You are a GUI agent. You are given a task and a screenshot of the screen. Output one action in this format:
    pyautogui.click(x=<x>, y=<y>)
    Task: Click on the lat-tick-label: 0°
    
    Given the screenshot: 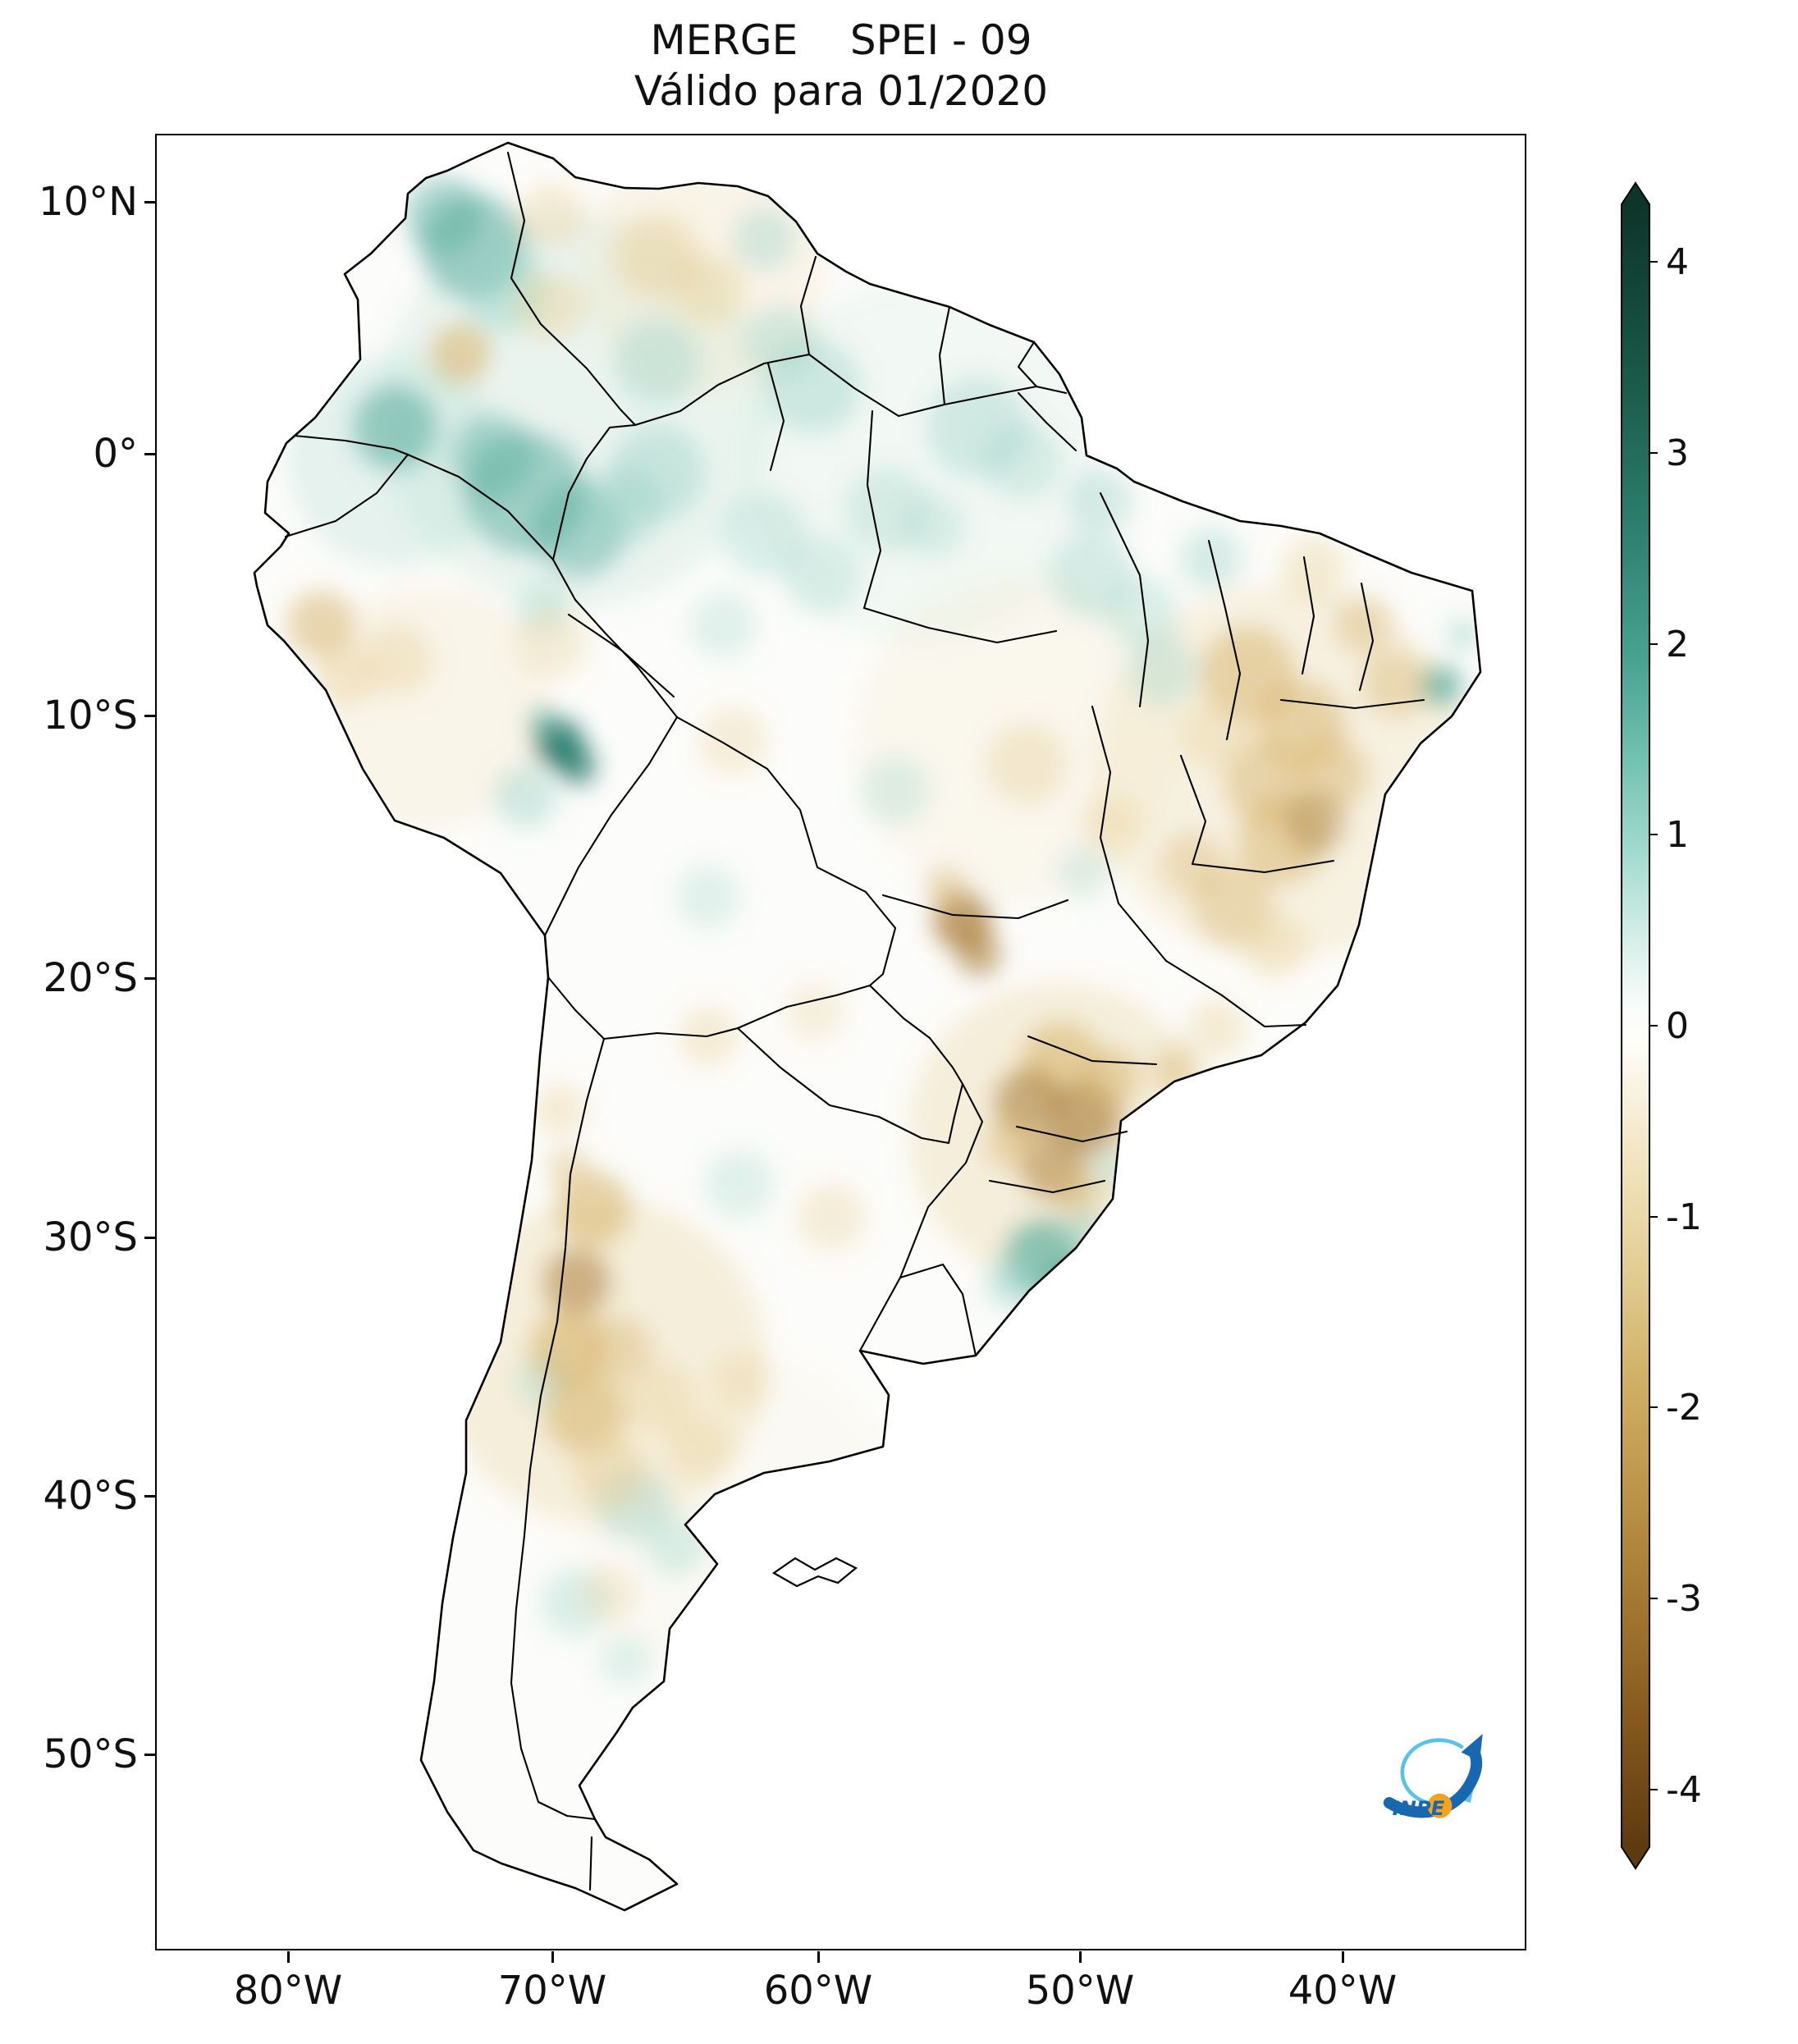 What is the action you would take?
    pyautogui.click(x=115, y=454)
    